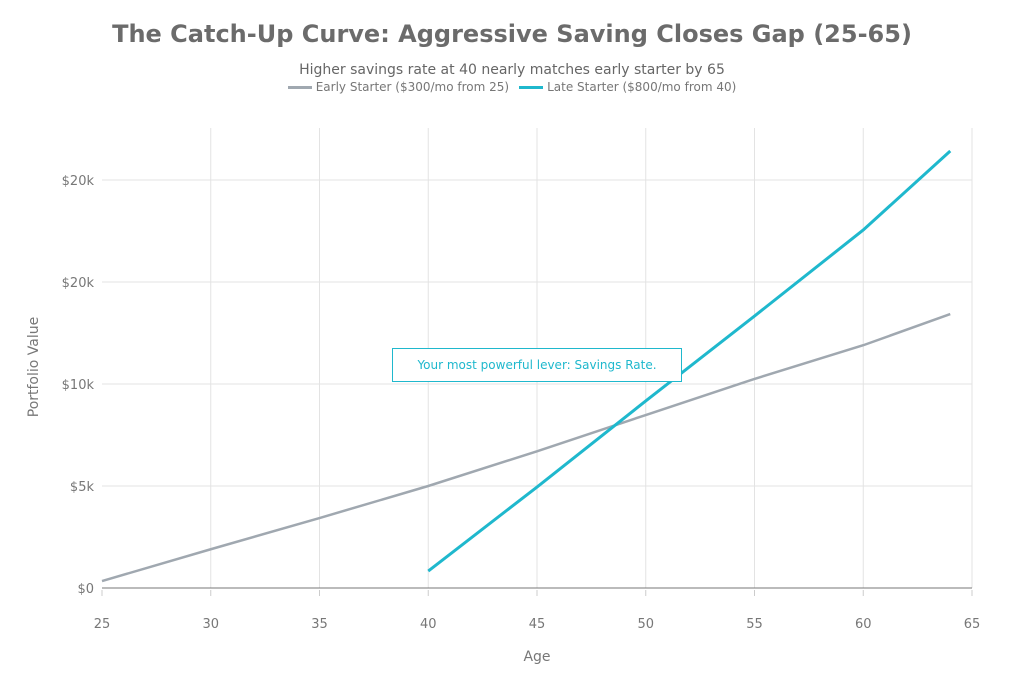 The image size is (1024, 683). Describe the element at coordinates (428, 624) in the screenshot. I see `x-tick-label: 40` at that location.